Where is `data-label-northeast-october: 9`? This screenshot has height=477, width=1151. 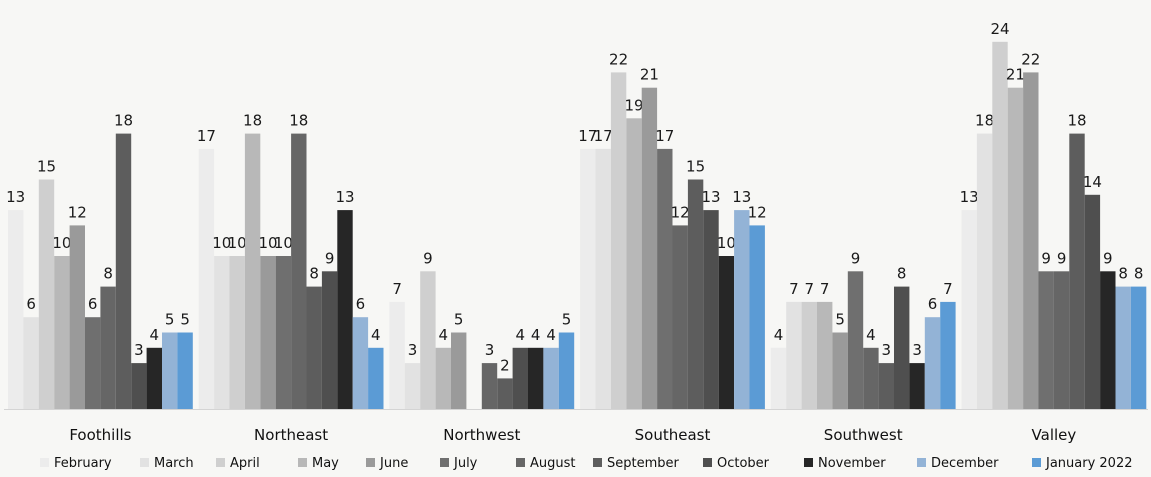
data-label-northeast-october: 9 is located at coordinates (330, 258).